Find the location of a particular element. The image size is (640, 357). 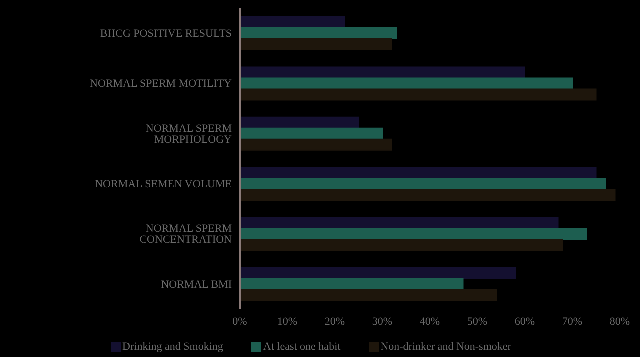

x-tick-label: 20% is located at coordinates (335, 322).